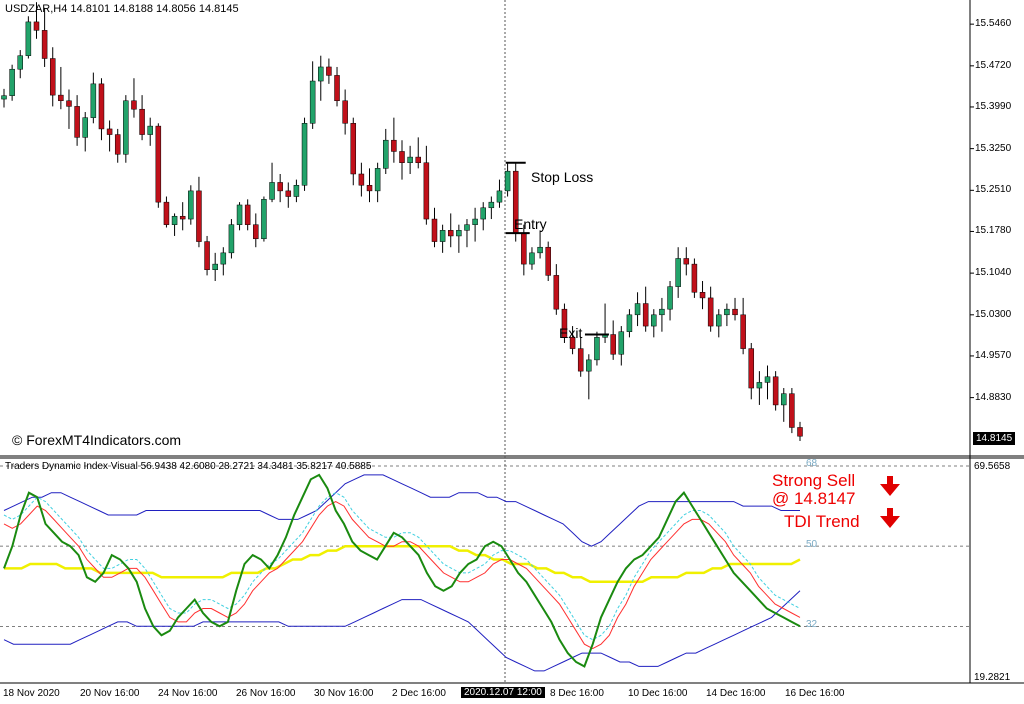 This screenshot has height=704, width=1024. What do you see at coordinates (993, 65) in the screenshot?
I see `price-axis-label: 15.4720` at bounding box center [993, 65].